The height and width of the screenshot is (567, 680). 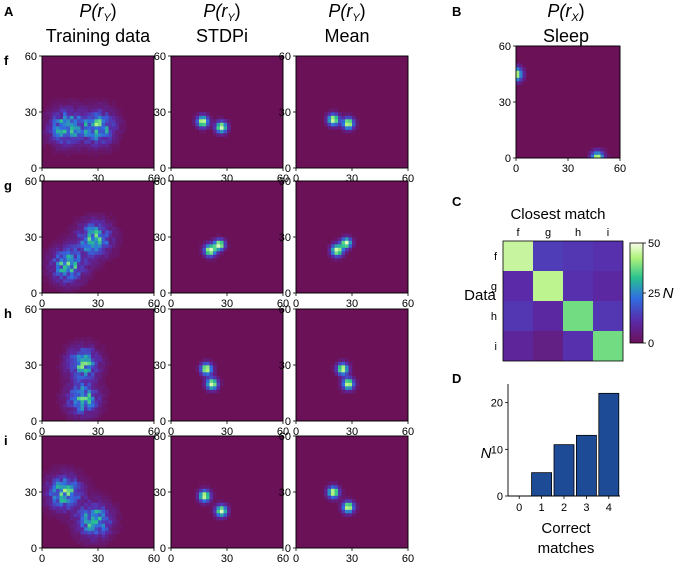 What do you see at coordinates (566, 23) in the screenshot?
I see `column-title-sleep: P(rX) Sleep` at bounding box center [566, 23].